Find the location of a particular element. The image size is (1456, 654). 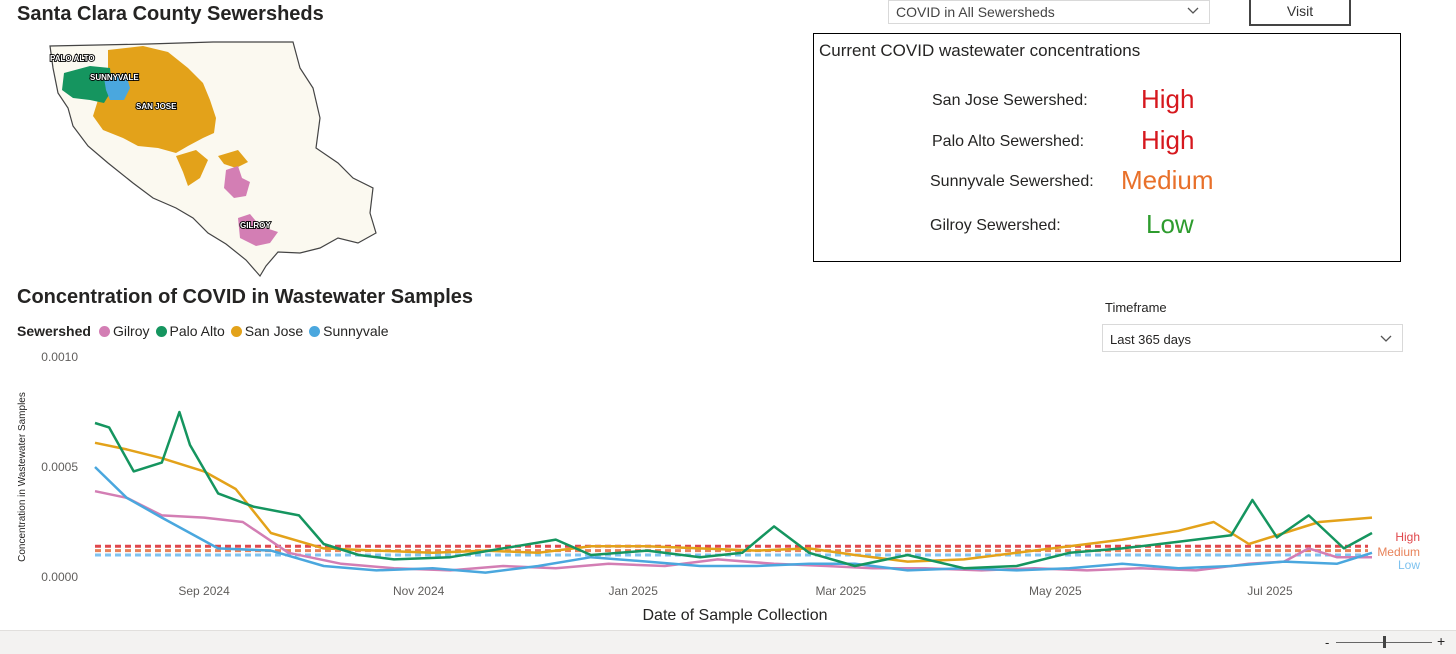

x-tick-label: May 2025 is located at coordinates (1055, 591).